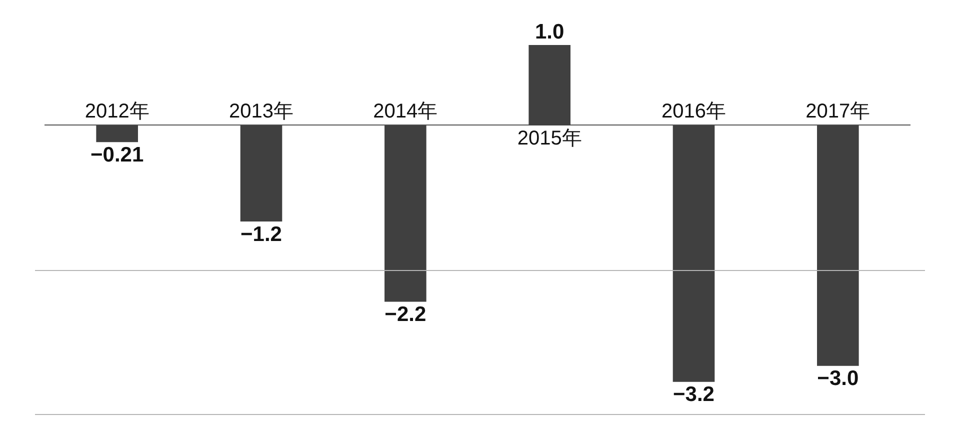 This screenshot has width=960, height=437. Describe the element at coordinates (549, 32) in the screenshot. I see `data-label: 1.0` at that location.